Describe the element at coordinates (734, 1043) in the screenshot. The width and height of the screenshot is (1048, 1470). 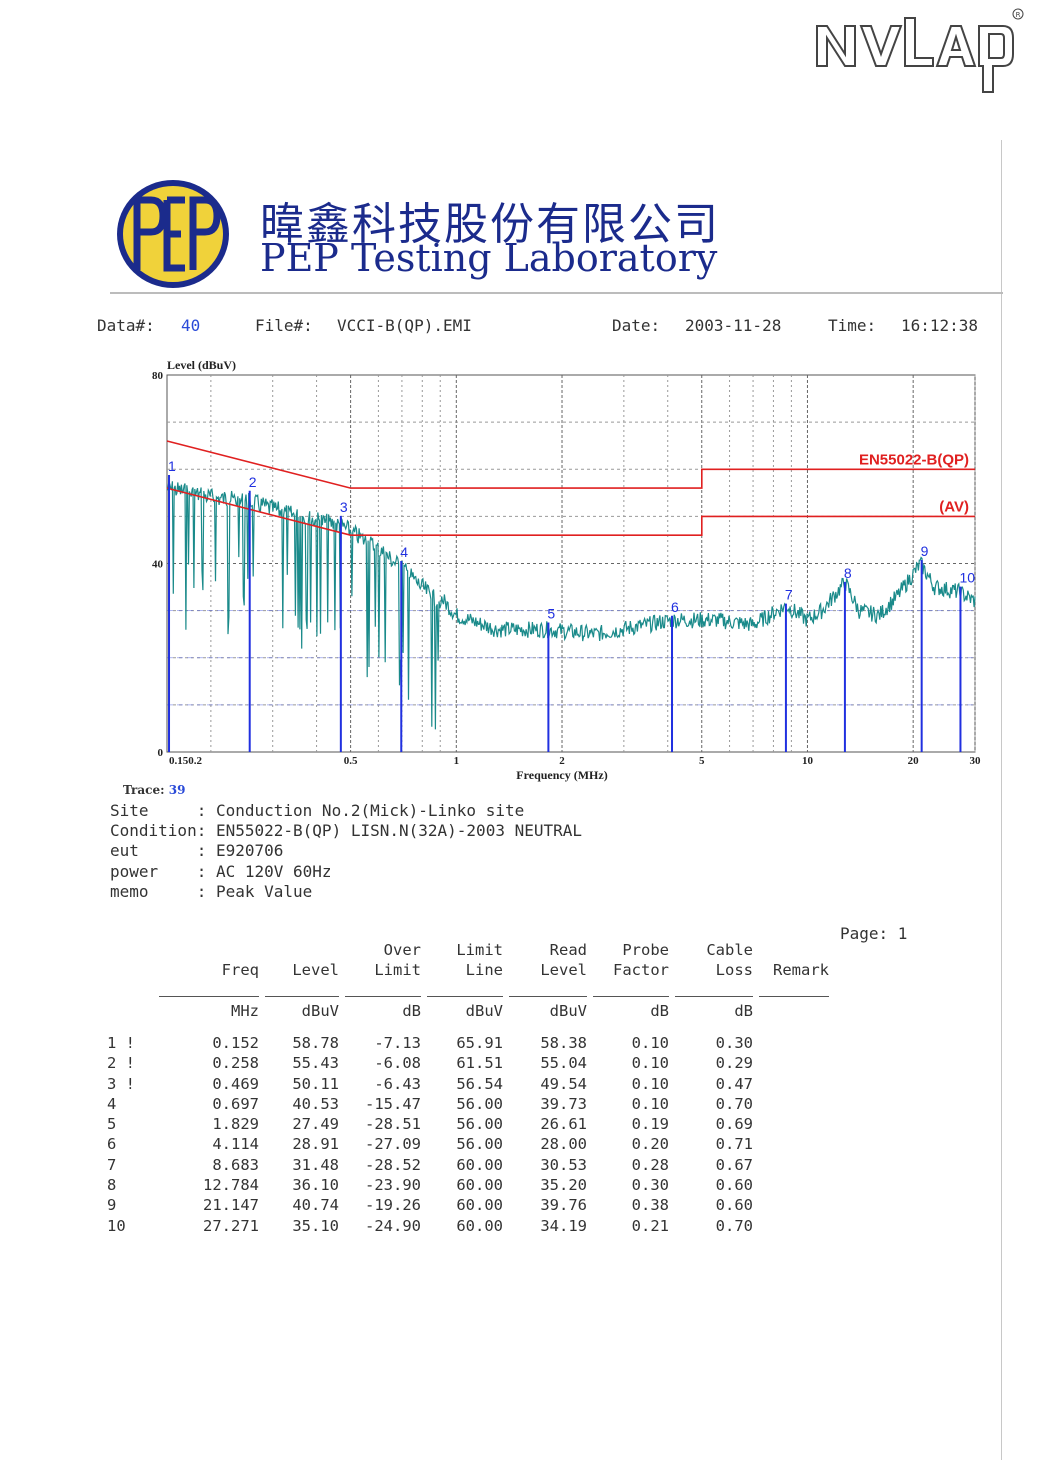
I see `table-cell: 0.30` at that location.